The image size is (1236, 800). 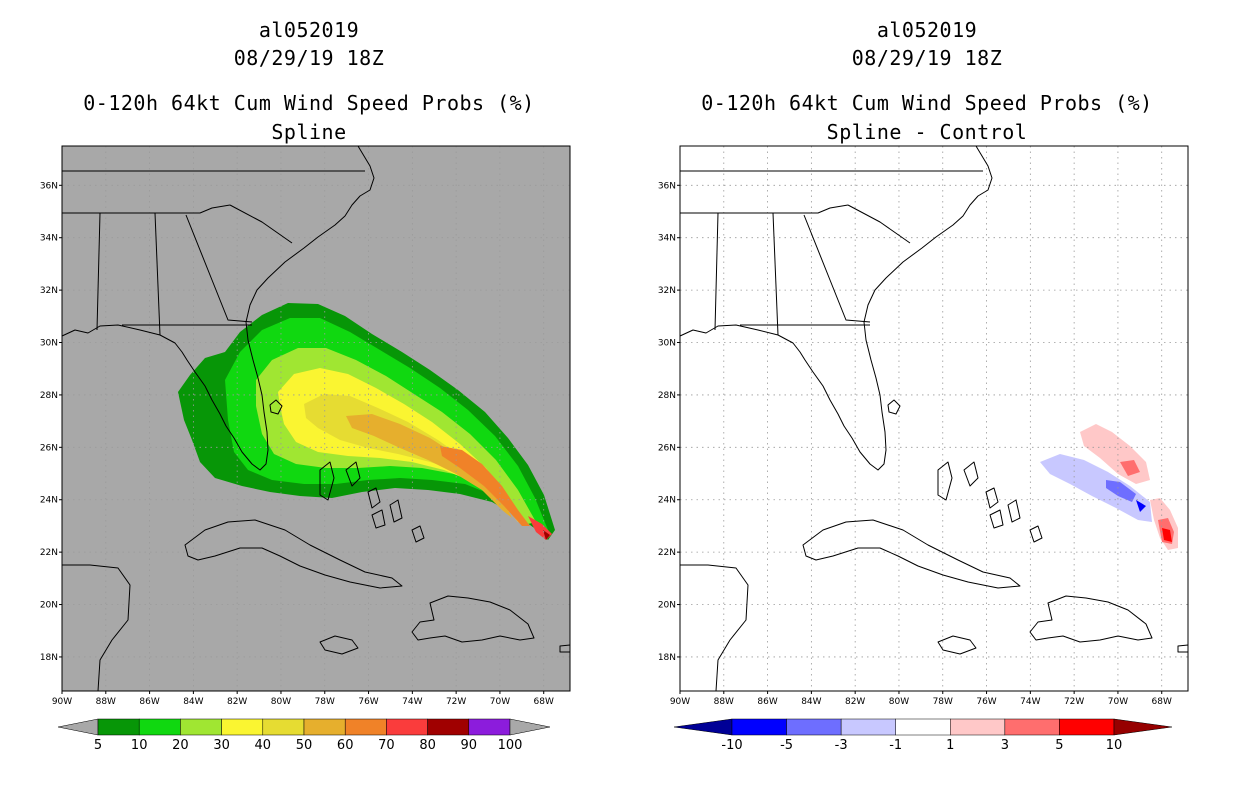 I want to click on colorbar-label: -3, so click(x=841, y=745).